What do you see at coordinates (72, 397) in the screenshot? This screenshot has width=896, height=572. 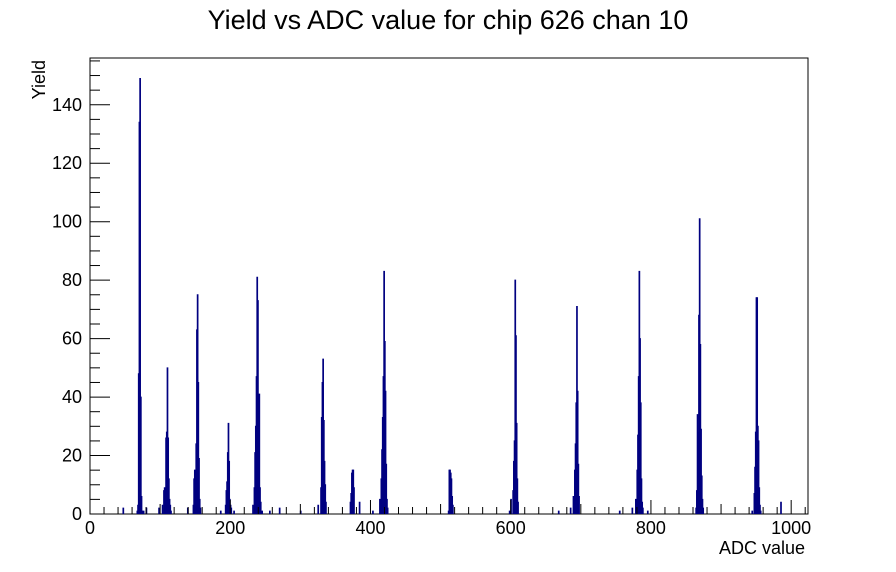 I see `y-tick-label: 40` at bounding box center [72, 397].